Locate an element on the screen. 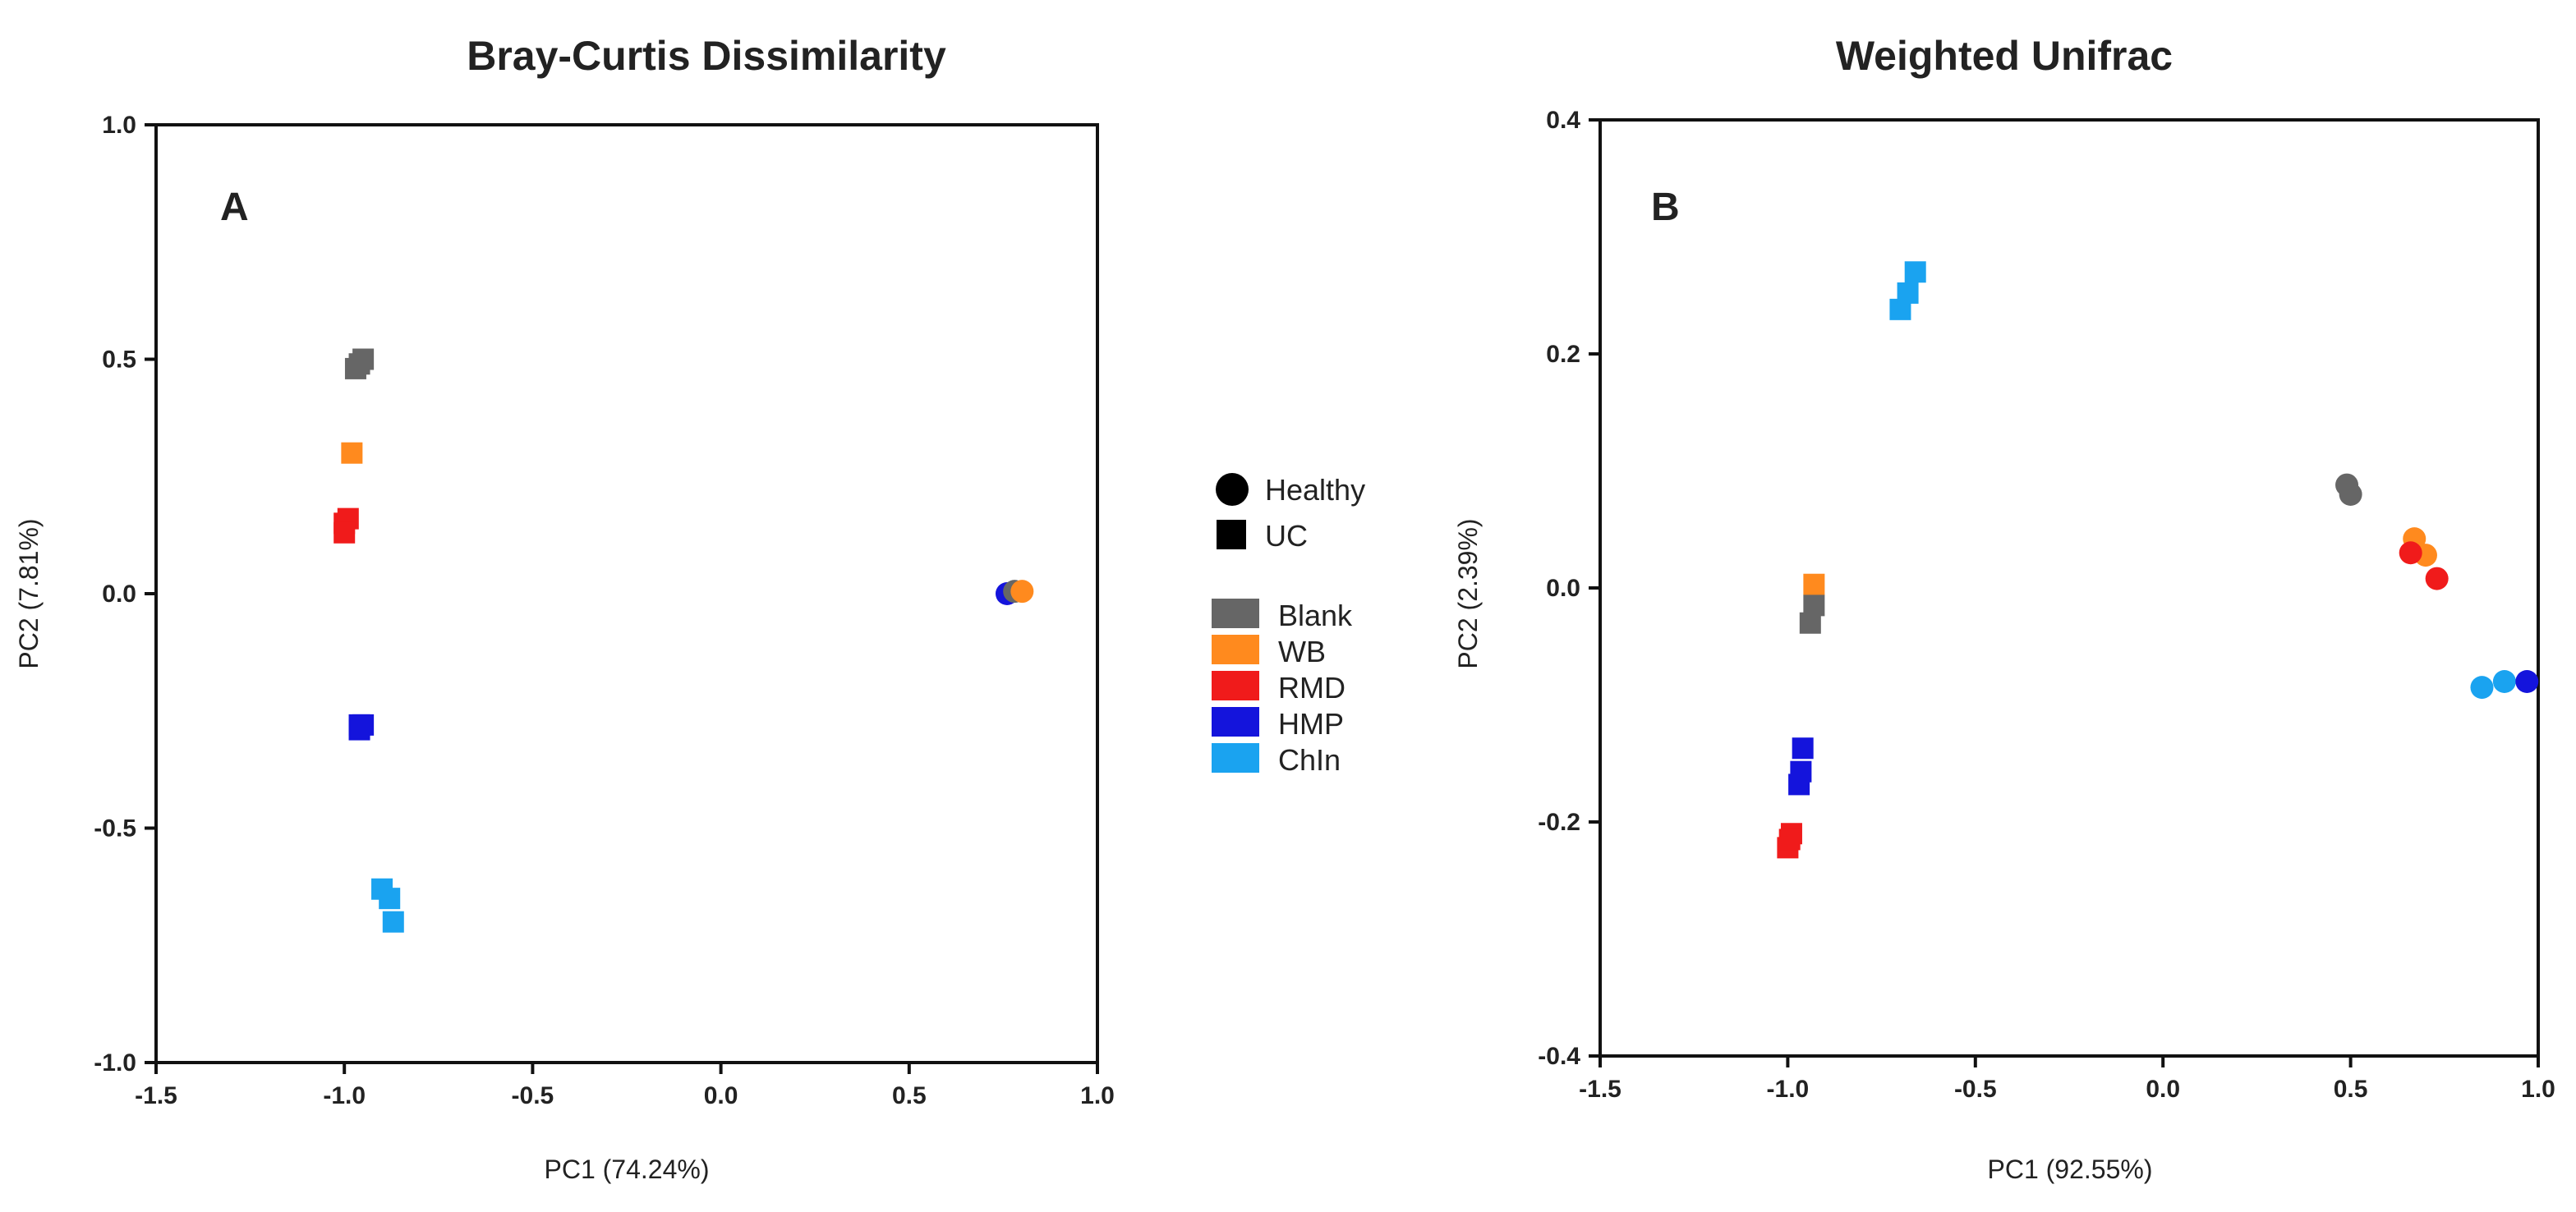 The image size is (2576, 1212). panel-label: B is located at coordinates (1665, 207).